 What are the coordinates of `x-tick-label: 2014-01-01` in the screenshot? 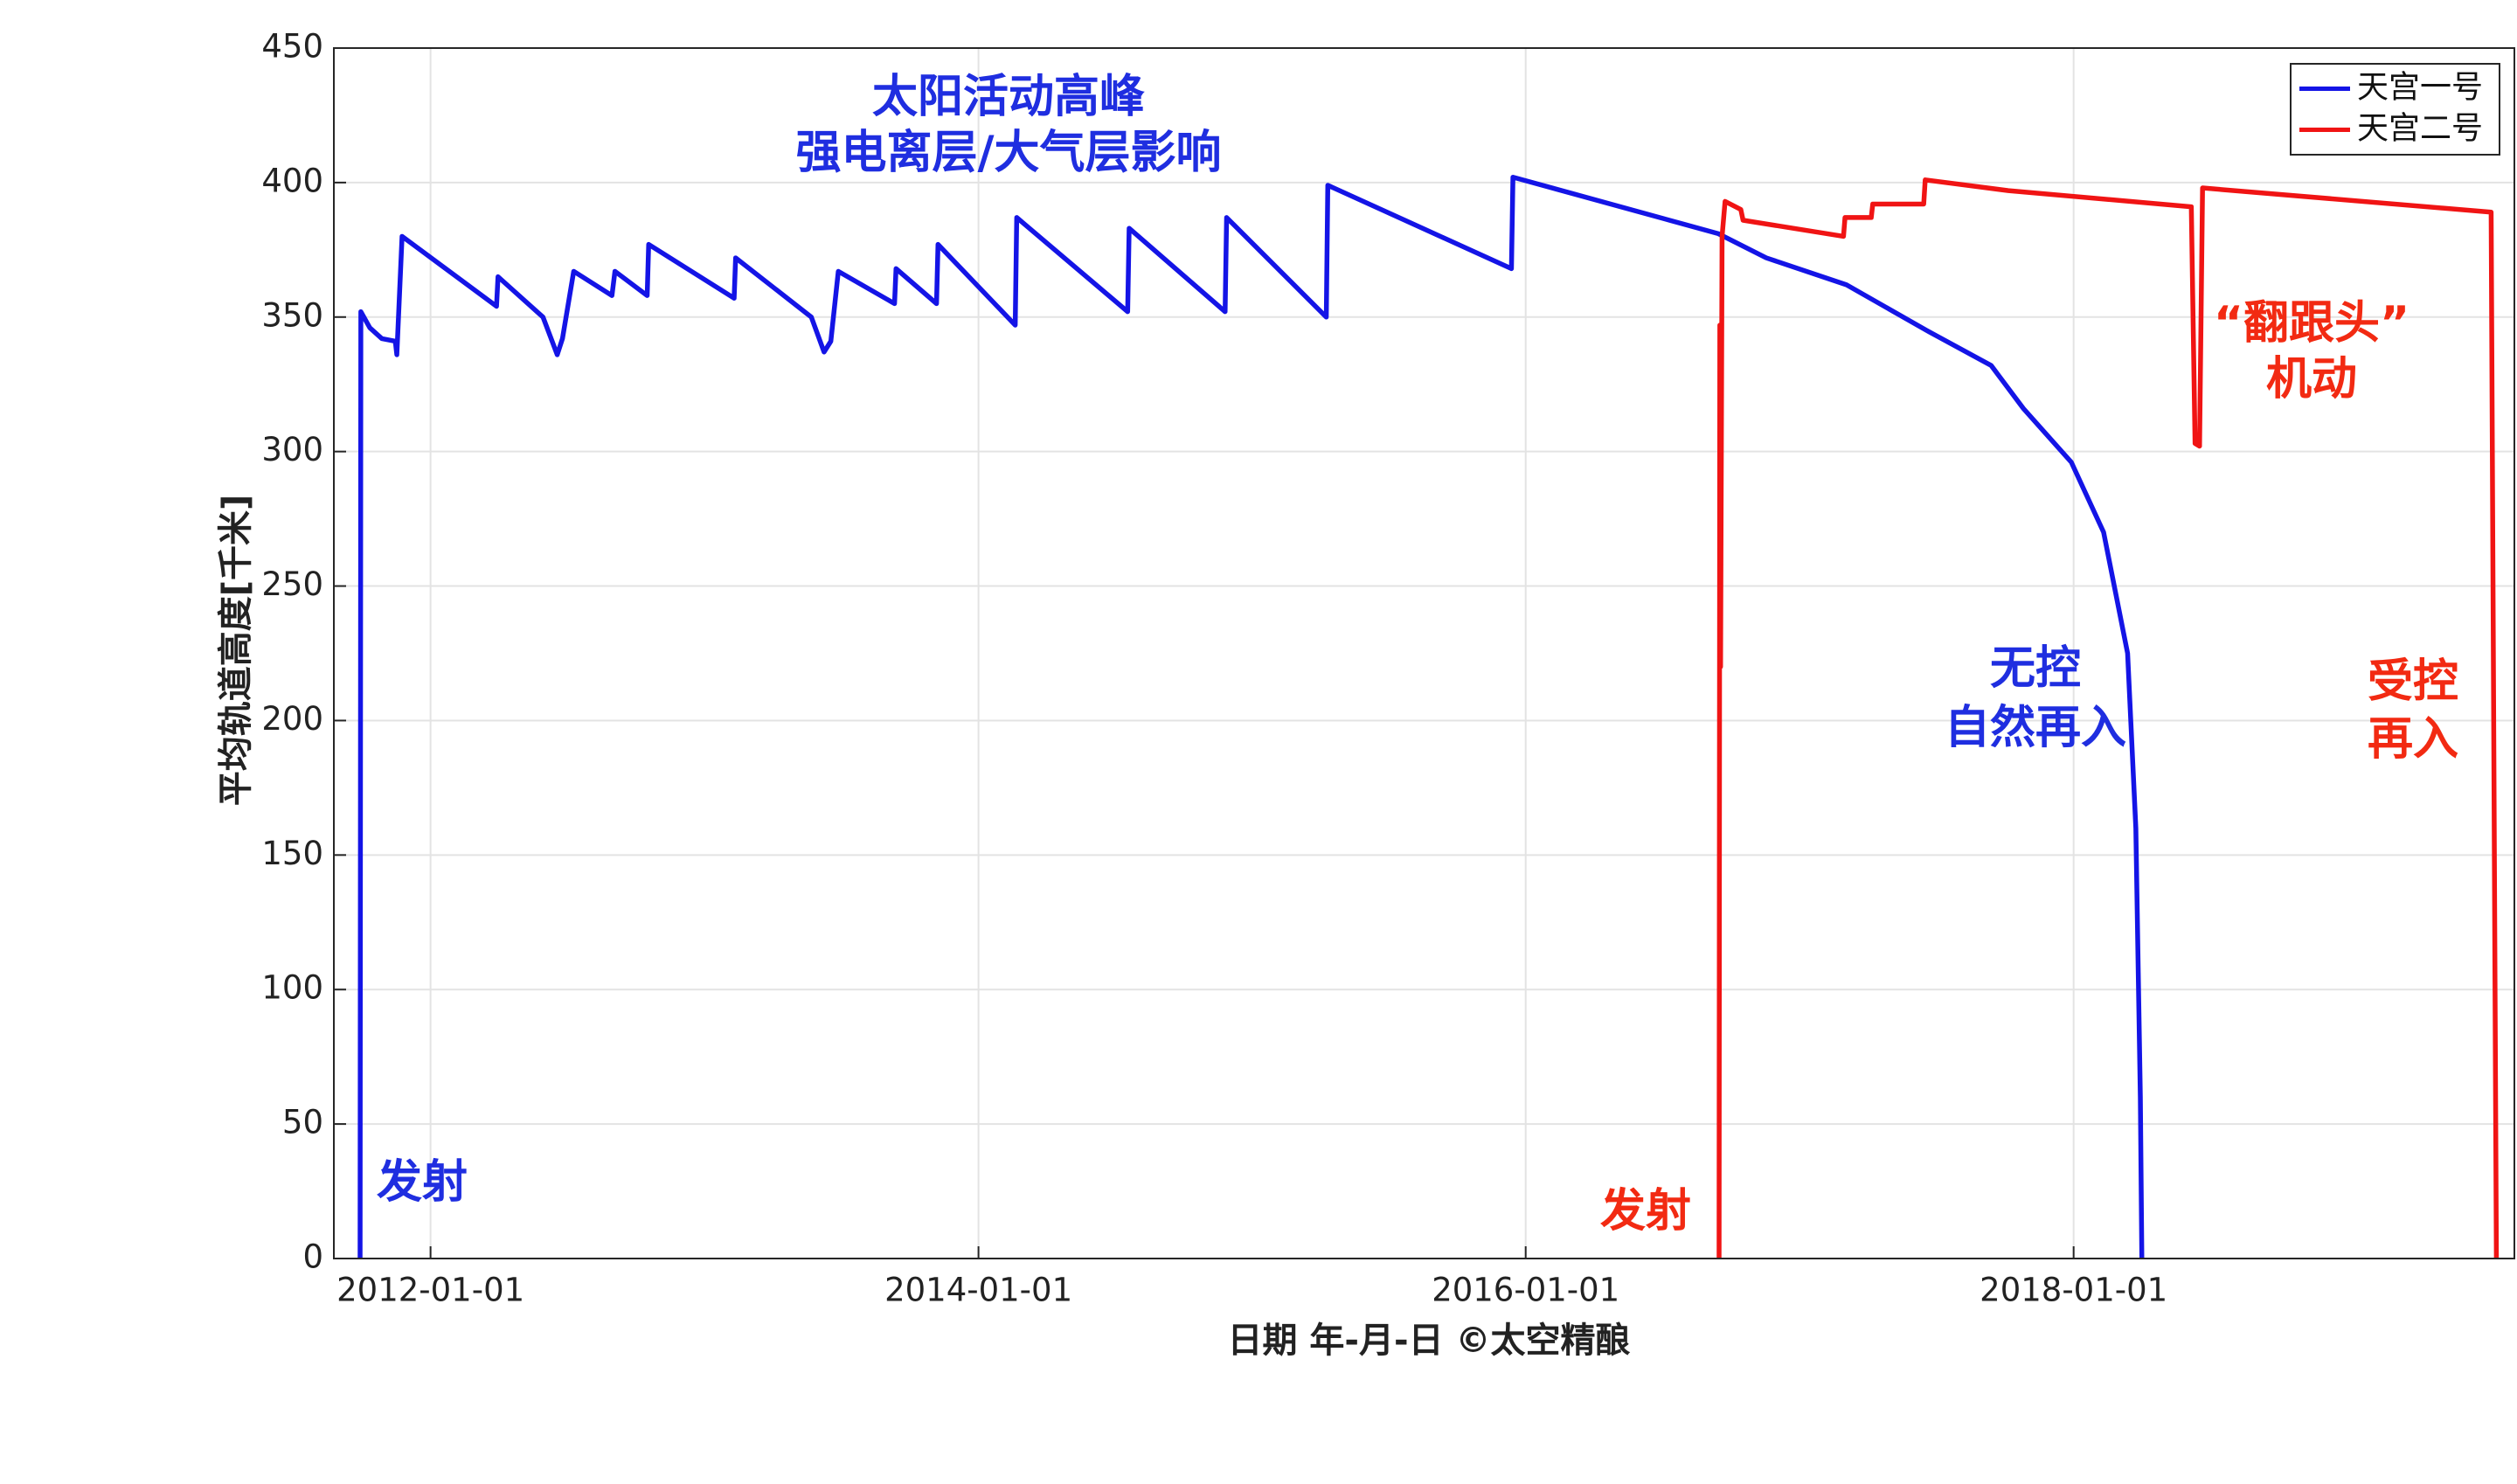 It's located at (978, 1290).